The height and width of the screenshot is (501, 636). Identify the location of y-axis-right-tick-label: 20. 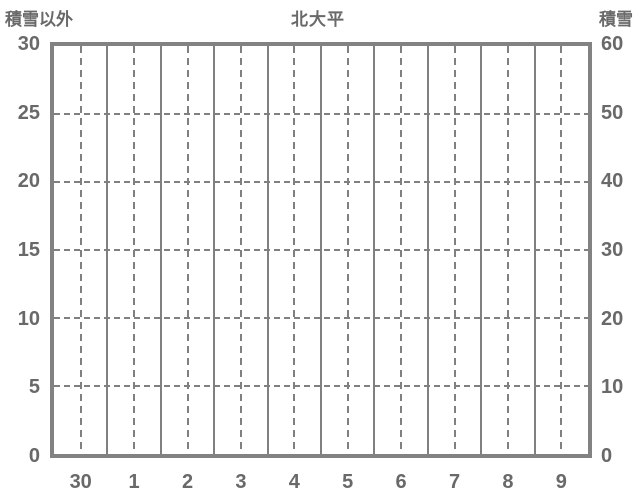
(612, 318).